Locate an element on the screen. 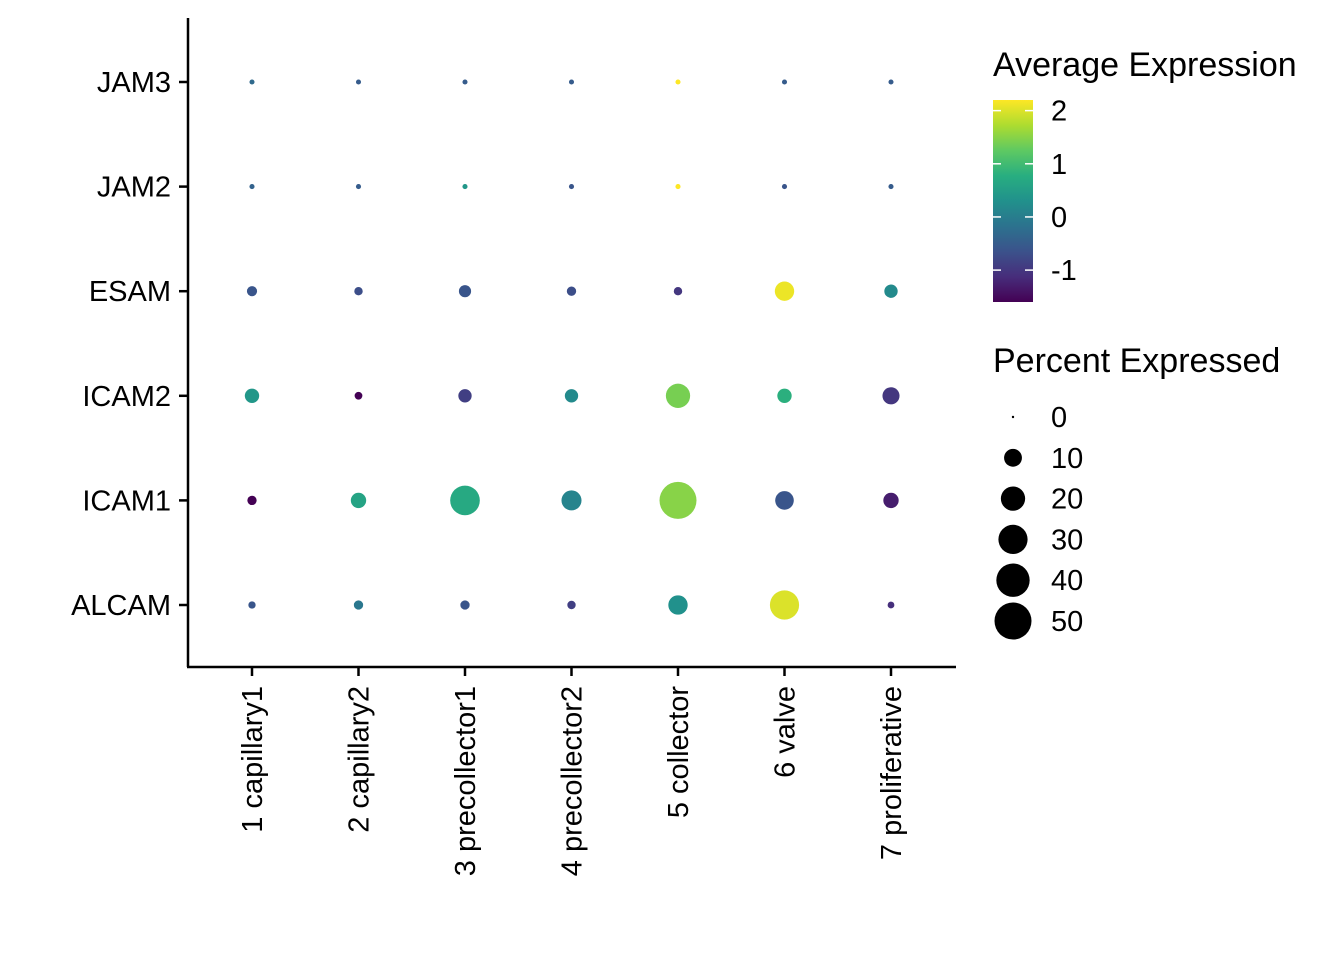 The width and height of the screenshot is (1344, 960). dot-jam2-6-valve is located at coordinates (784, 187).